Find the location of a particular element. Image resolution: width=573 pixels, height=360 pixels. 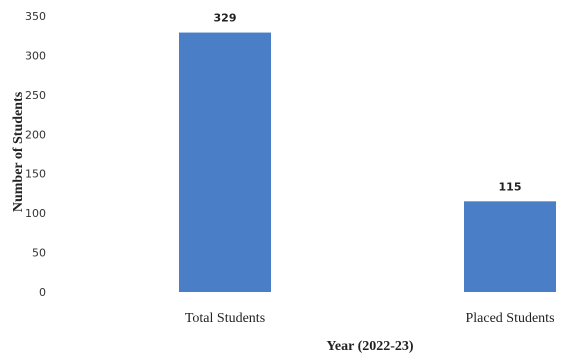

y-tick-label: 350 is located at coordinates (35, 16).